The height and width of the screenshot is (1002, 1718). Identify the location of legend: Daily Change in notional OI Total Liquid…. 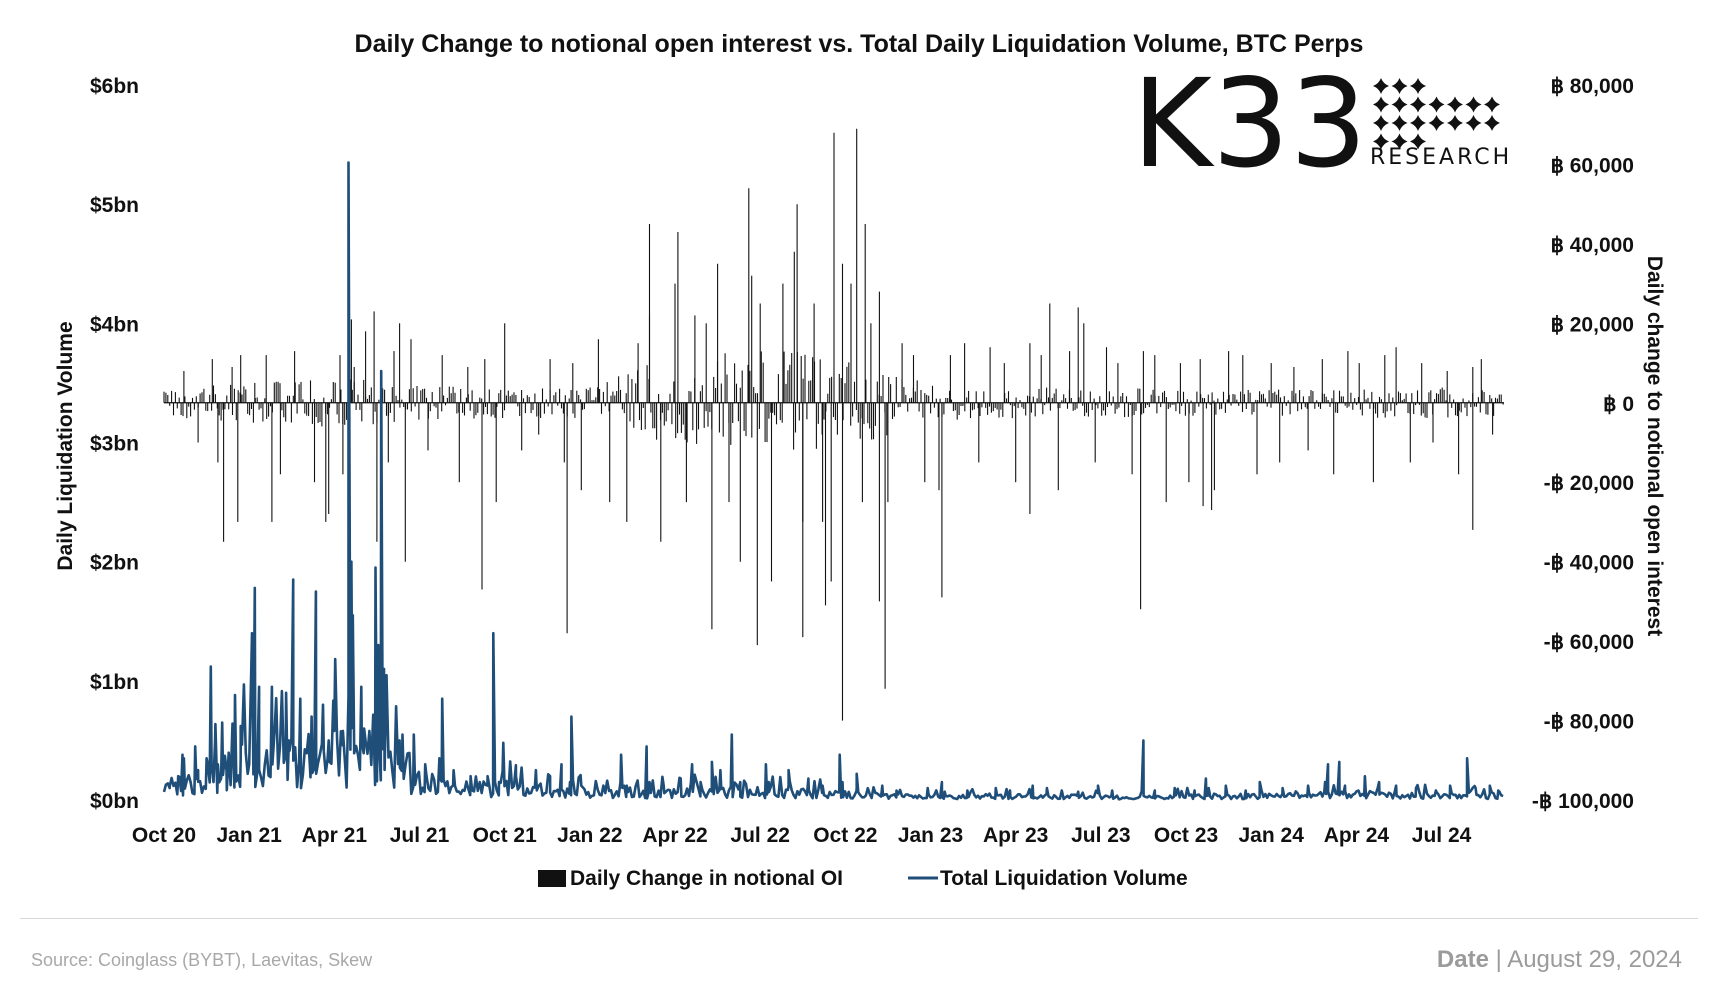
(863, 878).